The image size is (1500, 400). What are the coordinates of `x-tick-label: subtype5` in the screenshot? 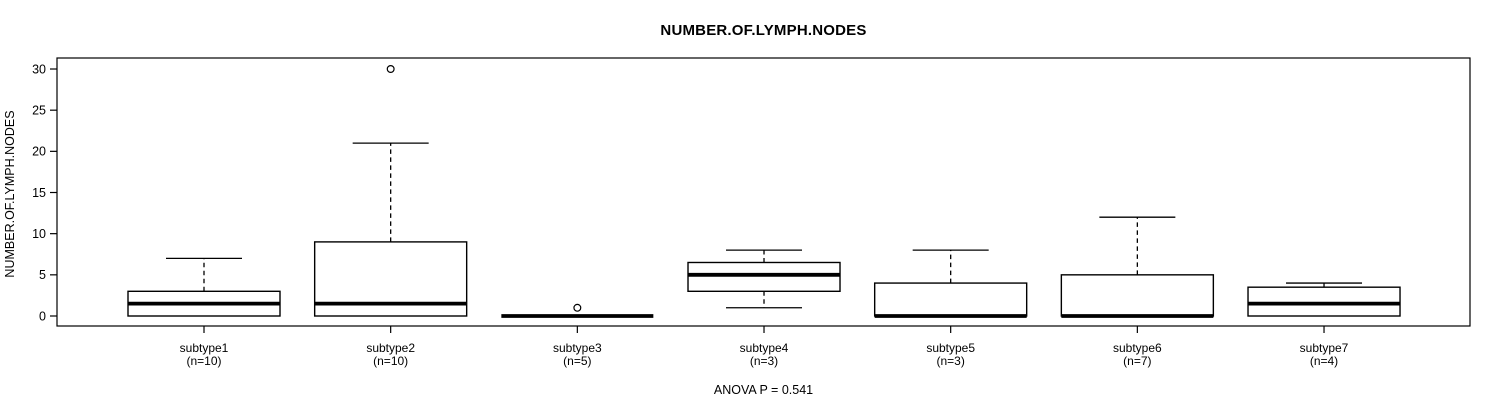 It's located at (950, 348).